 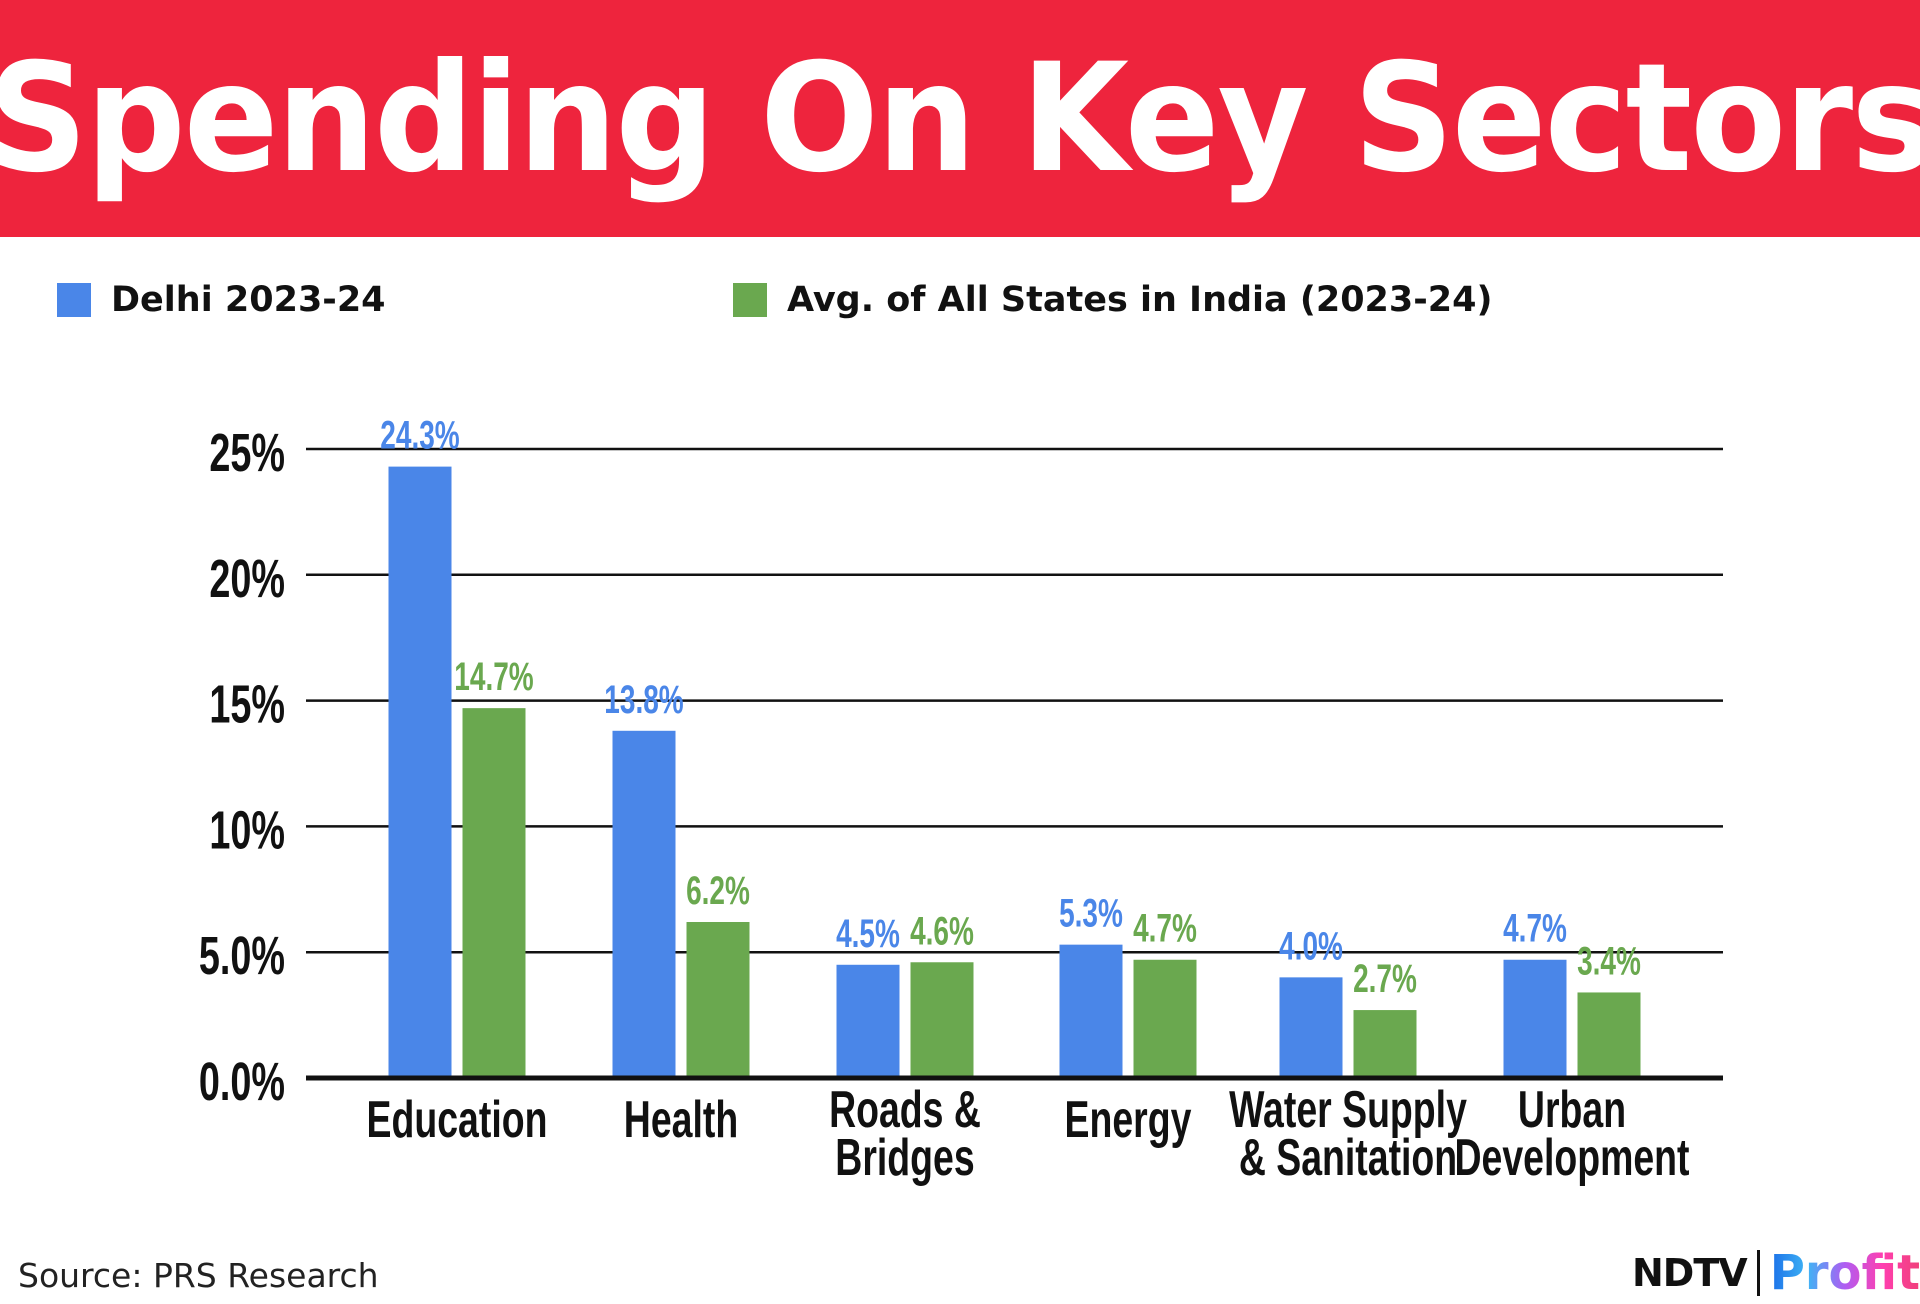 What do you see at coordinates (1140, 300) in the screenshot?
I see `legend-label-avg: Avg. of All States in India (2023-24)` at bounding box center [1140, 300].